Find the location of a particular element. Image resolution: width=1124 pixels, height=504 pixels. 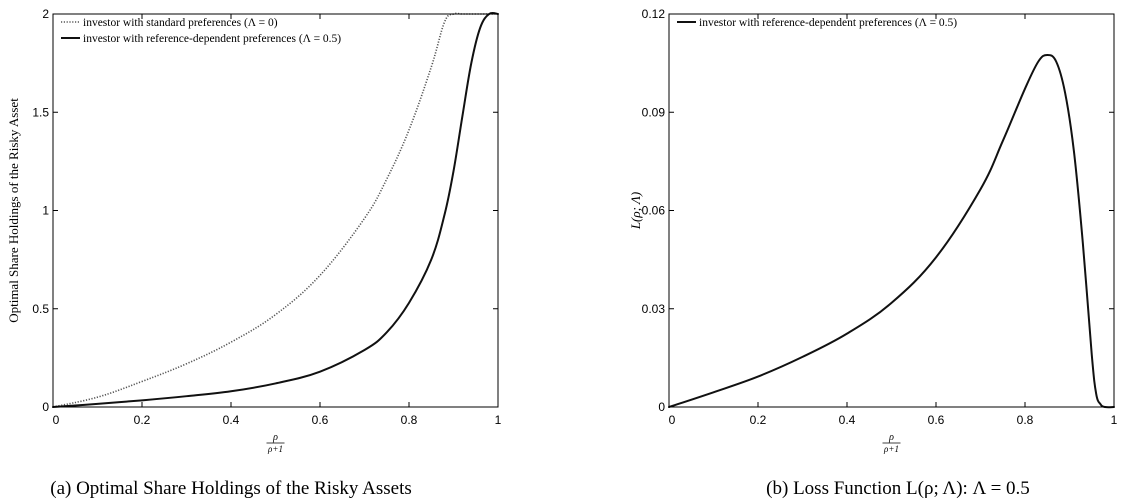

panel-b-y-axis-label: L(ρ; Λ) is located at coordinates (635, 211).